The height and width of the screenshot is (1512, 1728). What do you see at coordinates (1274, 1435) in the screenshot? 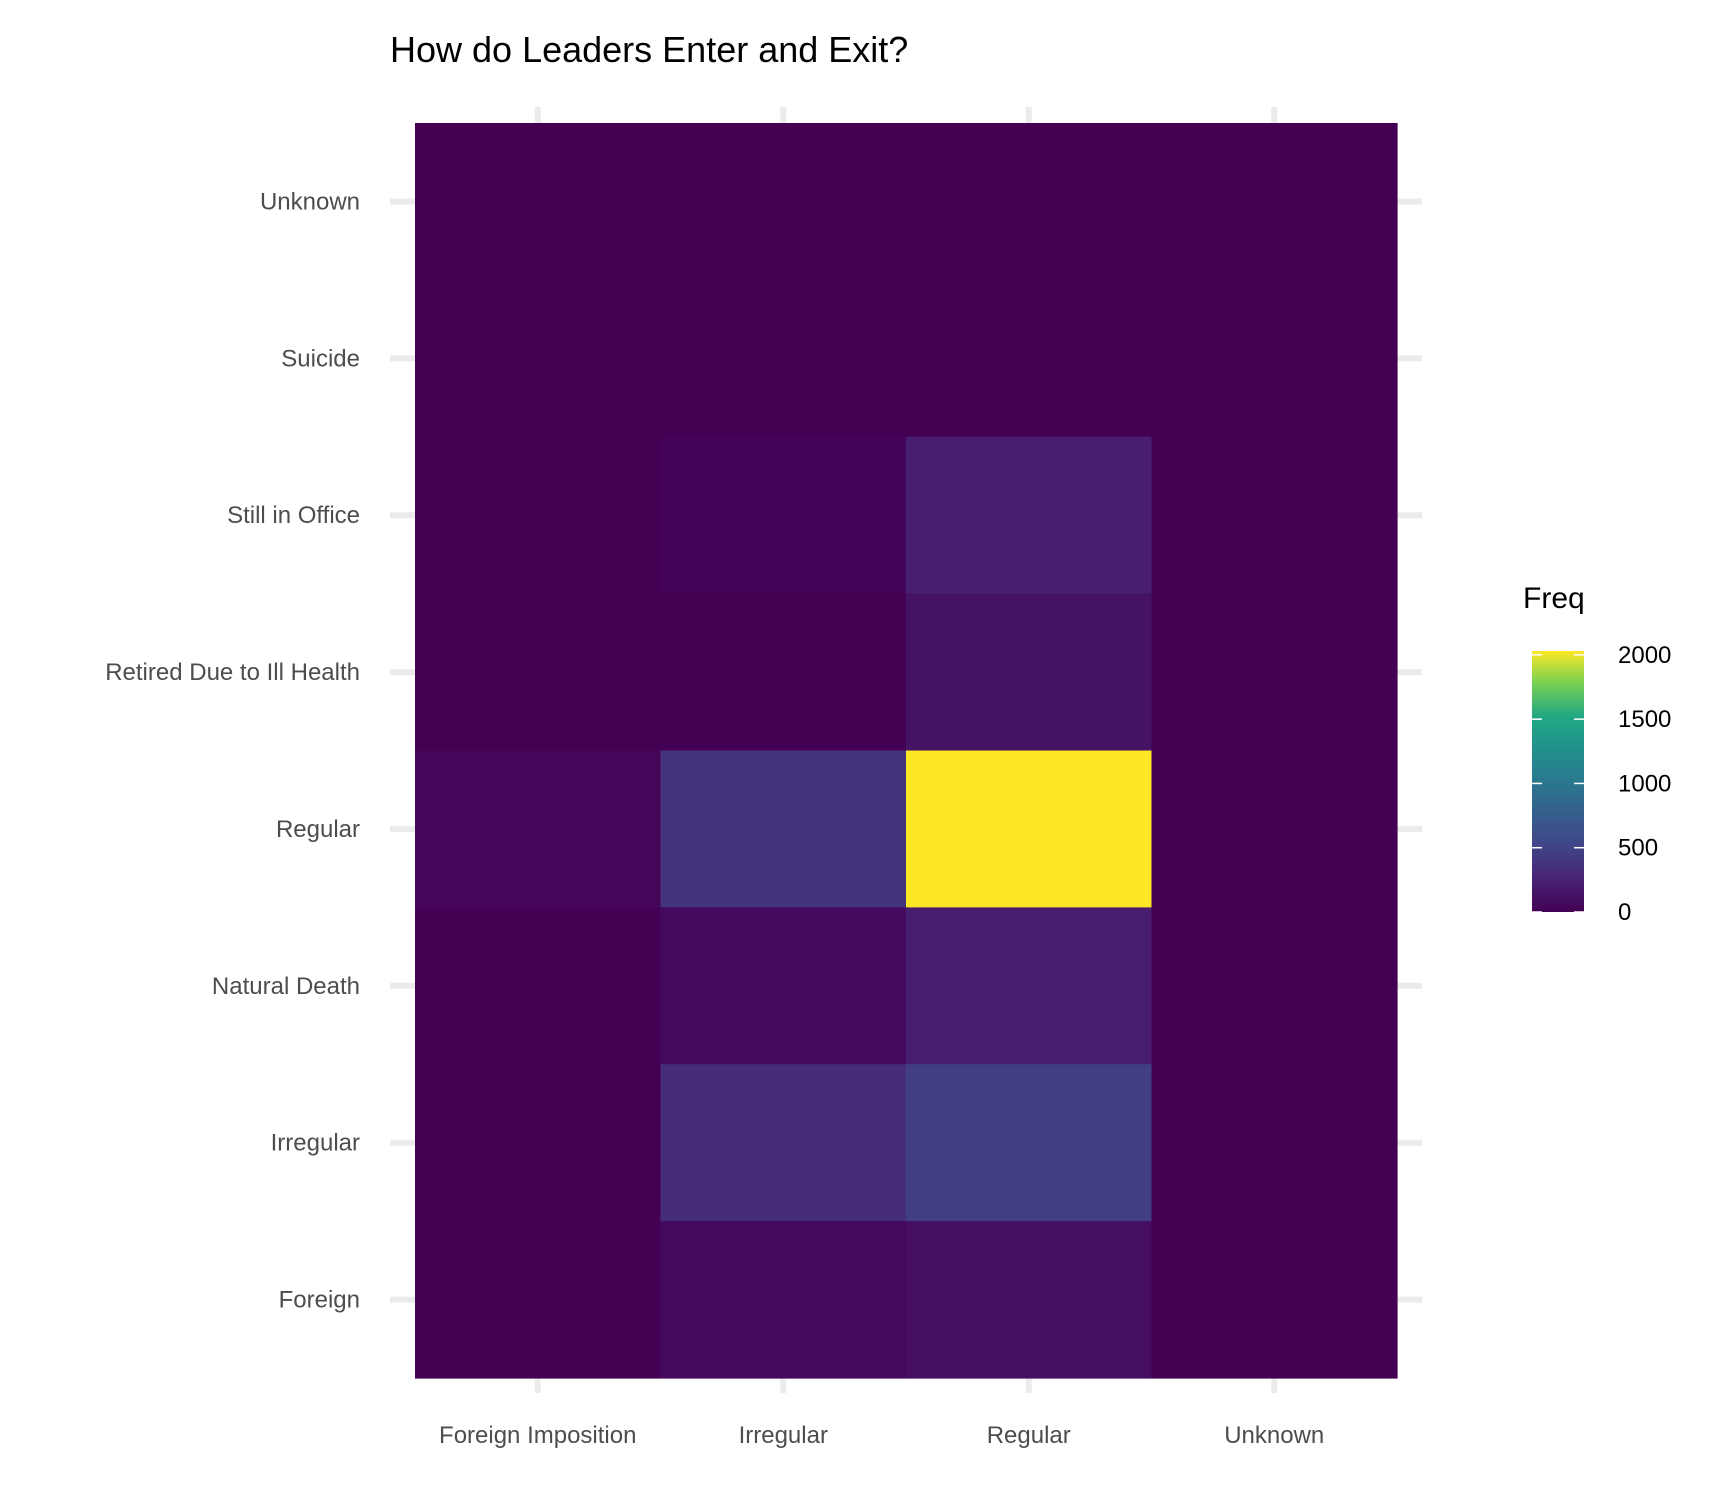
I see `x-tick-label: Unknown` at bounding box center [1274, 1435].